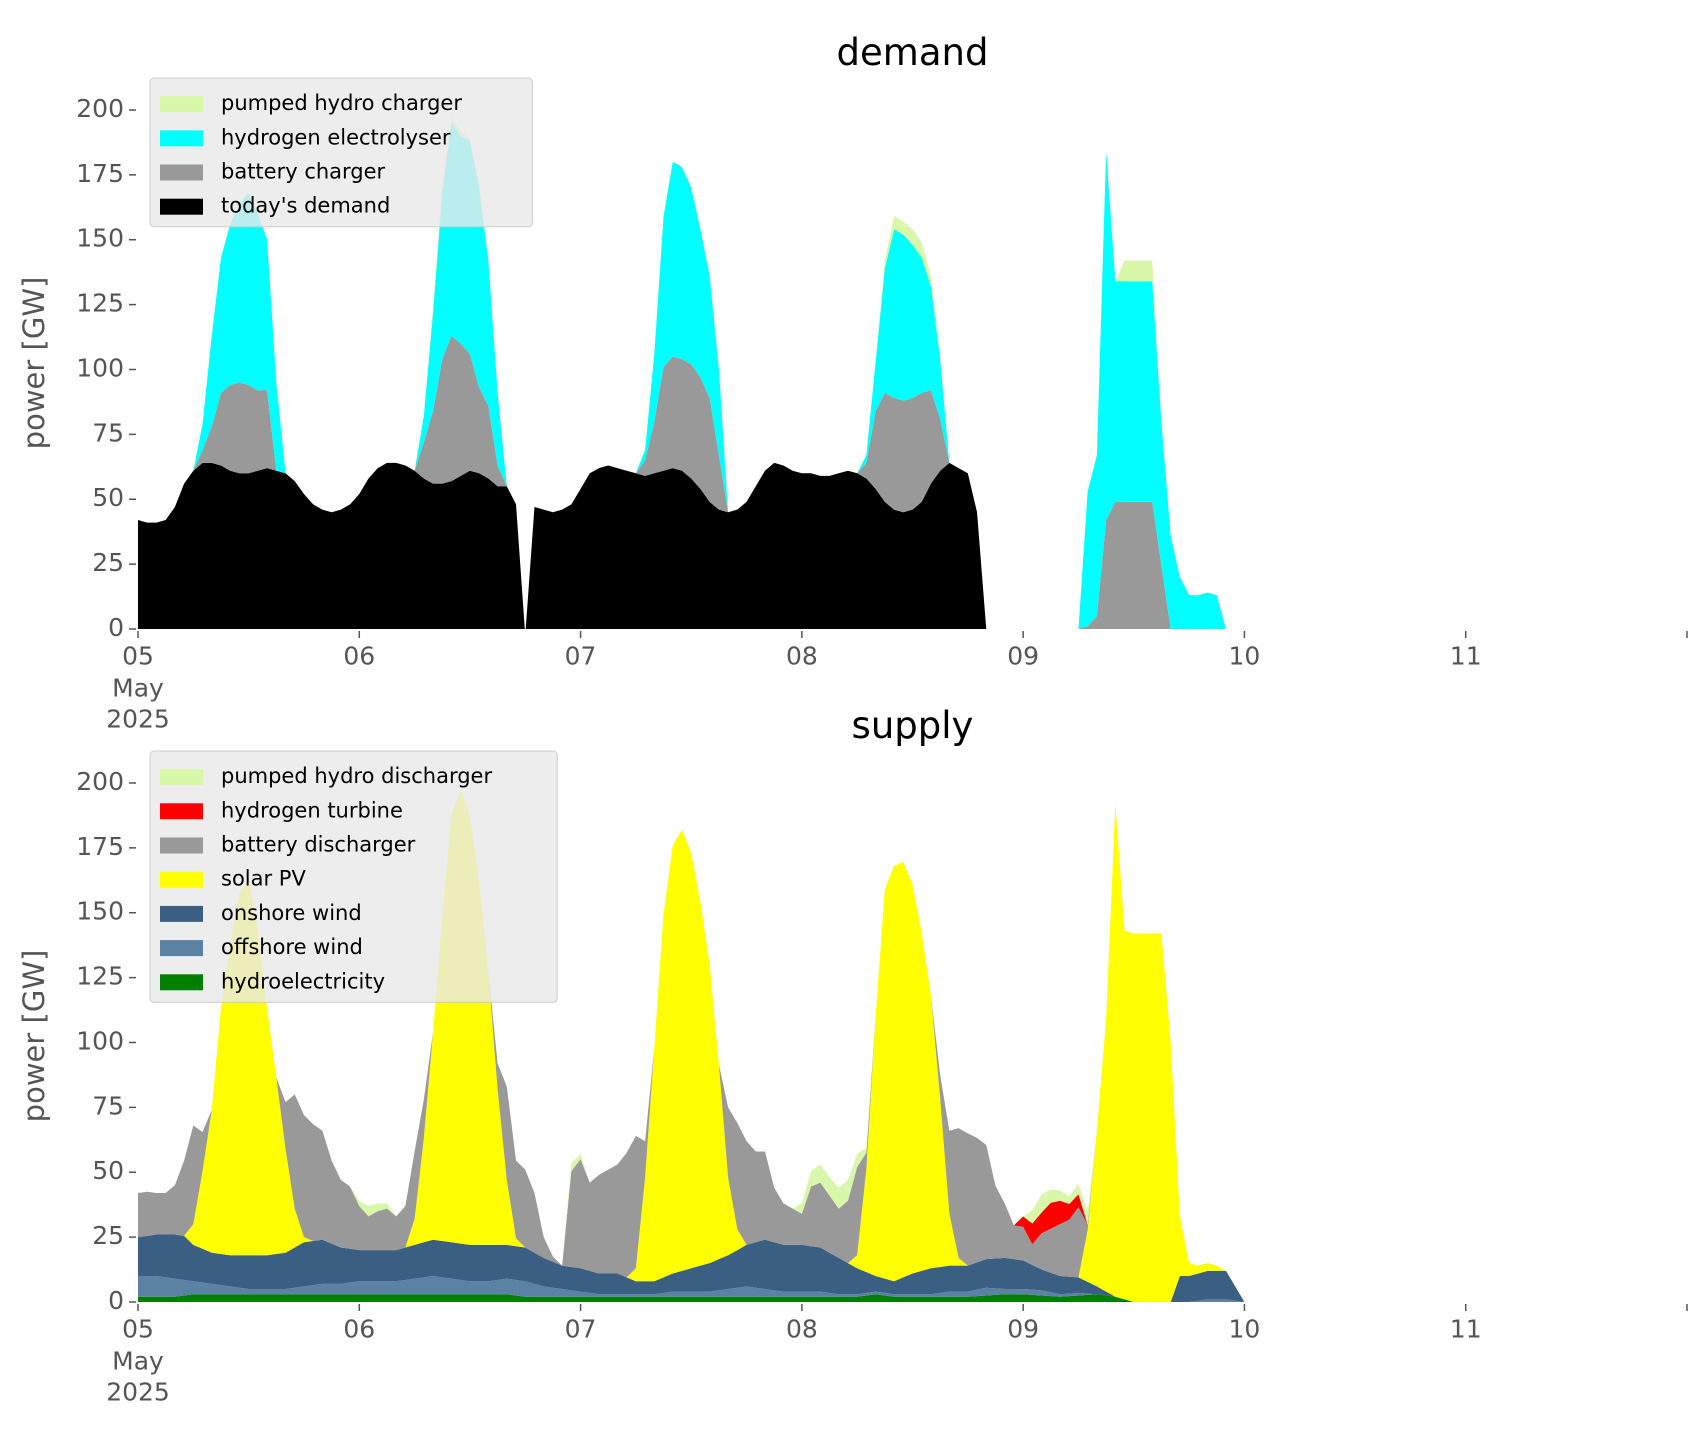 Image resolution: width=1706 pixels, height=1431 pixels. I want to click on series-hydroelectricity-area, so click(691, 1298).